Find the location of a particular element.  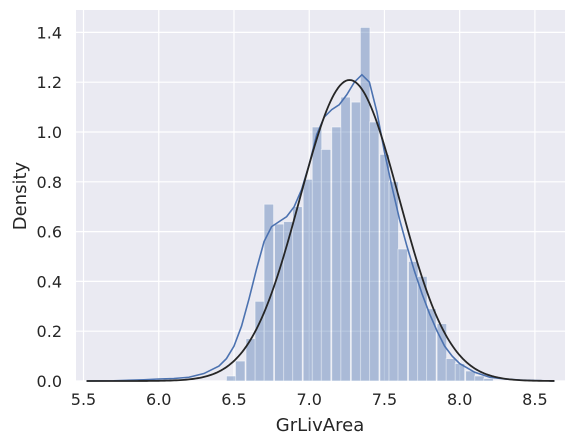

y-tick-labels: 0.0 0.2 0.4 0.6 0.8 1.0 1.2 1.4 is located at coordinates (49, 207).